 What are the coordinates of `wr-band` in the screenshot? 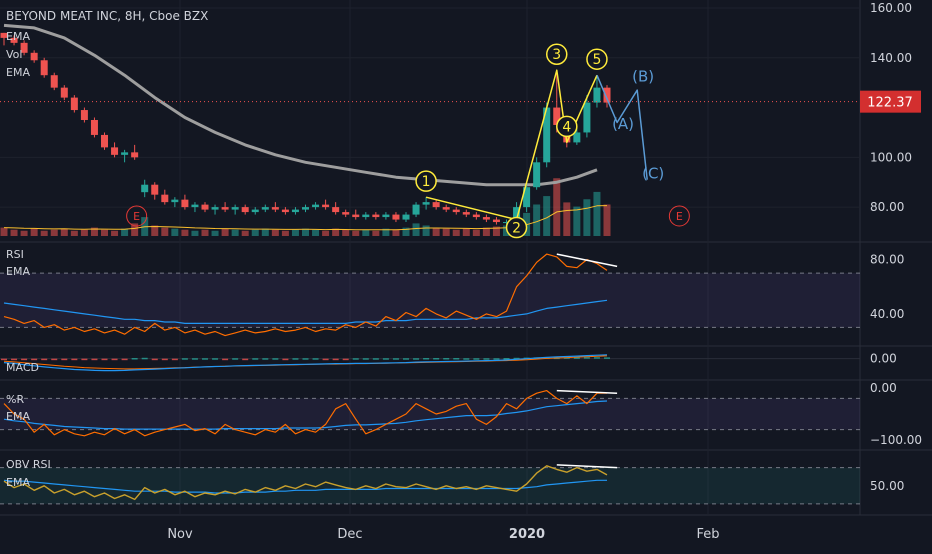 It's located at (430, 414).